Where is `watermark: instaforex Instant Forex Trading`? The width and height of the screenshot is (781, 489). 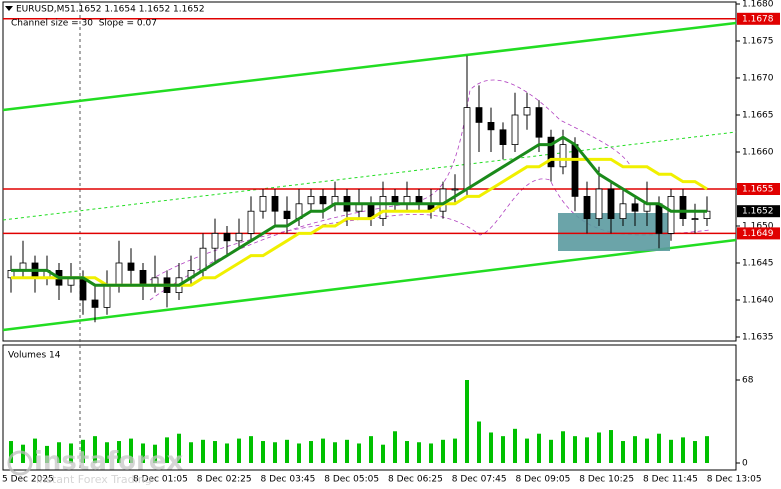
watermark: instaforex Instant Forex Trading is located at coordinates (95, 466).